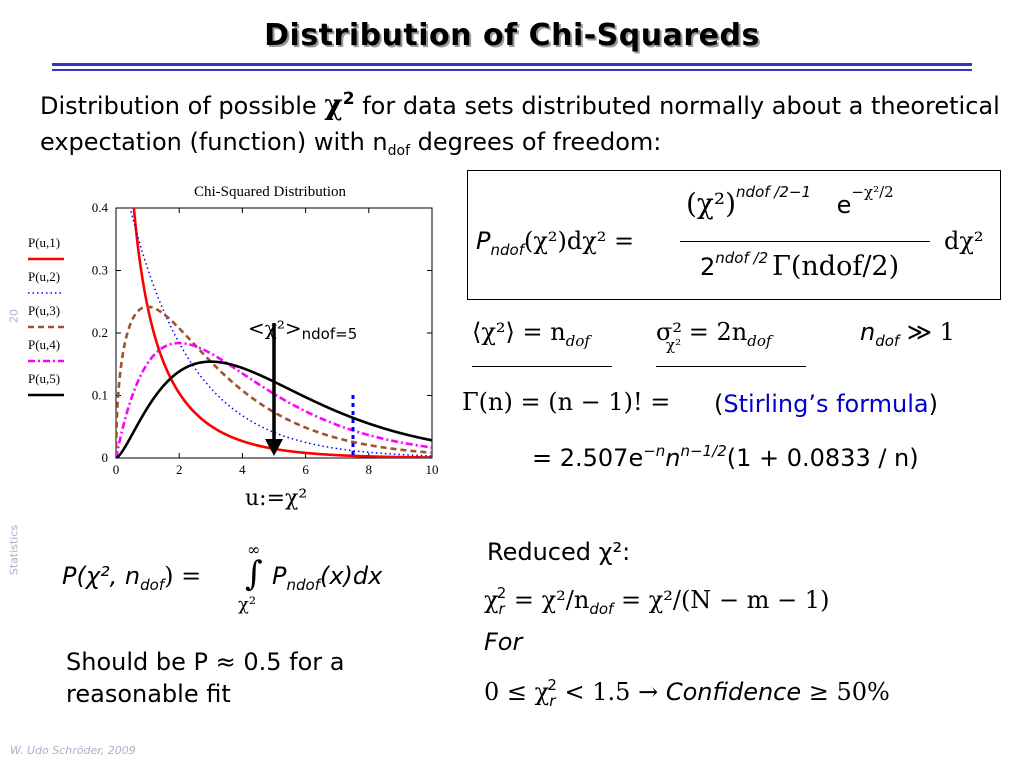 The width and height of the screenshot is (1024, 768). I want to click on x-tick-label: 6, so click(305, 468).